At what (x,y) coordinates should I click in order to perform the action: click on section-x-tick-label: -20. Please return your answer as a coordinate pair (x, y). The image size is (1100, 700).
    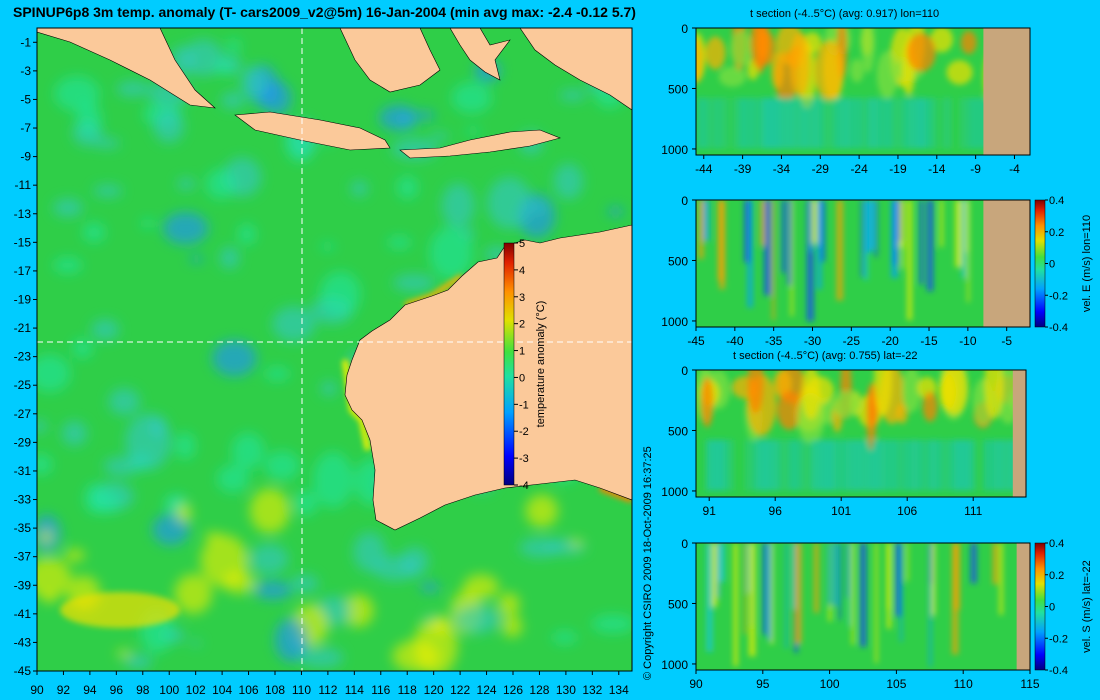
    Looking at the image, I should click on (891, 341).